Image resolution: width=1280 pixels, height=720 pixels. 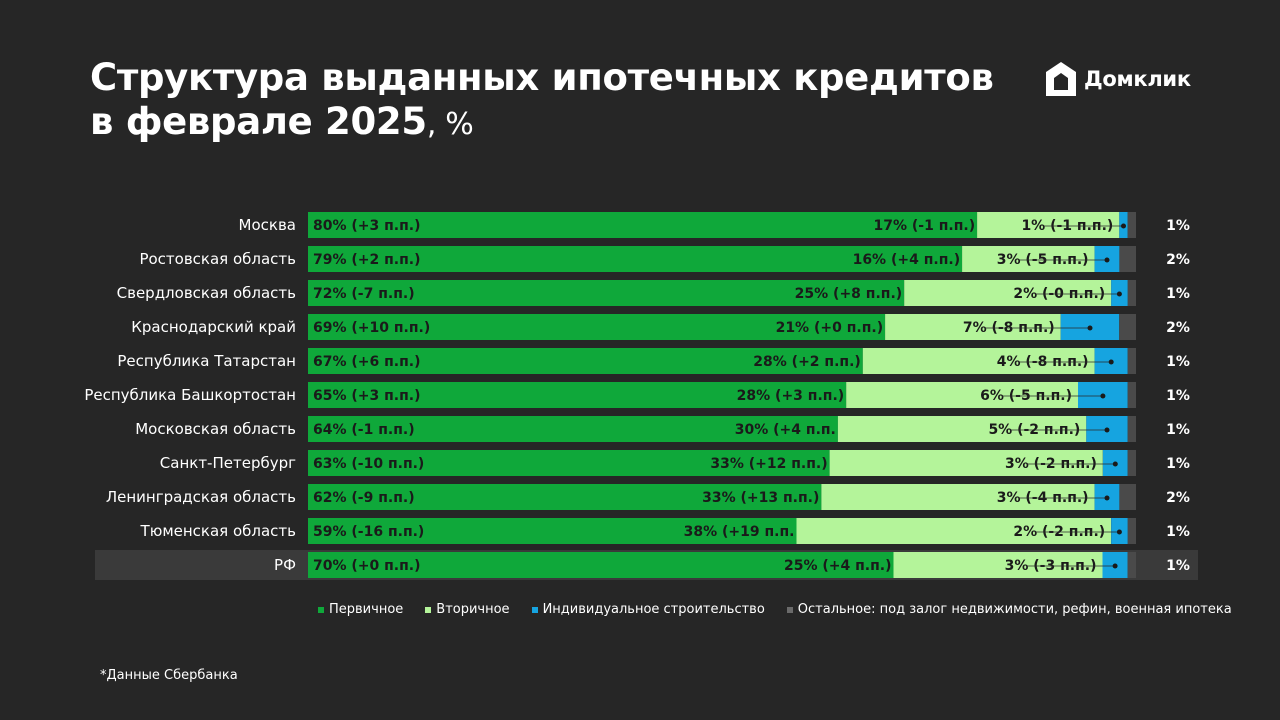 I want to click on chart-title-line1: Структура выданных ипотечных кредитов, so click(x=542, y=77).